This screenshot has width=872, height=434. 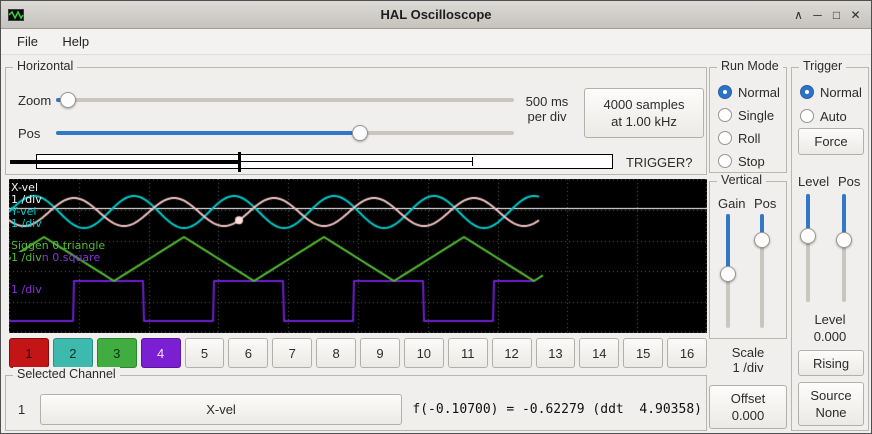 I want to click on trigger-group-label: Trigger, so click(x=823, y=66).